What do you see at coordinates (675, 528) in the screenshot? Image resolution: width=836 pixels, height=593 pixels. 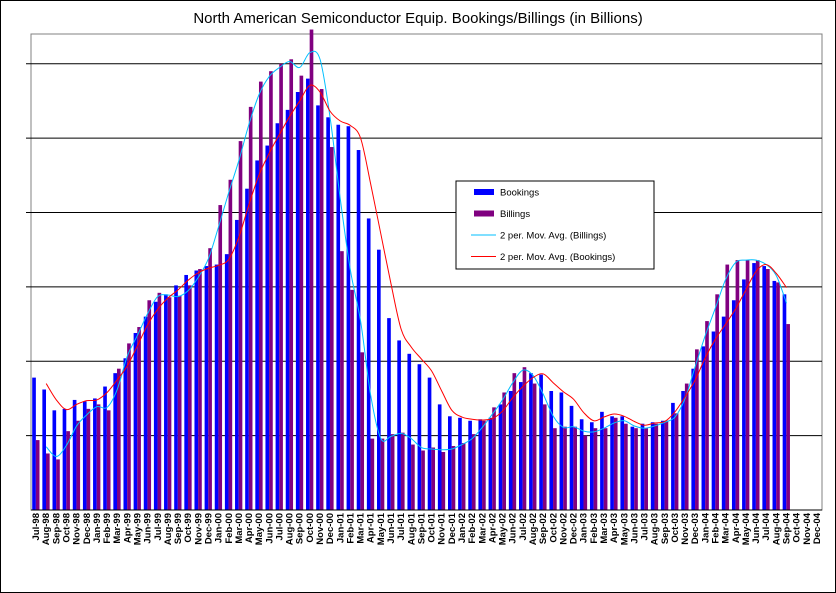 I see `x-tick-label: Oct-03` at bounding box center [675, 528].